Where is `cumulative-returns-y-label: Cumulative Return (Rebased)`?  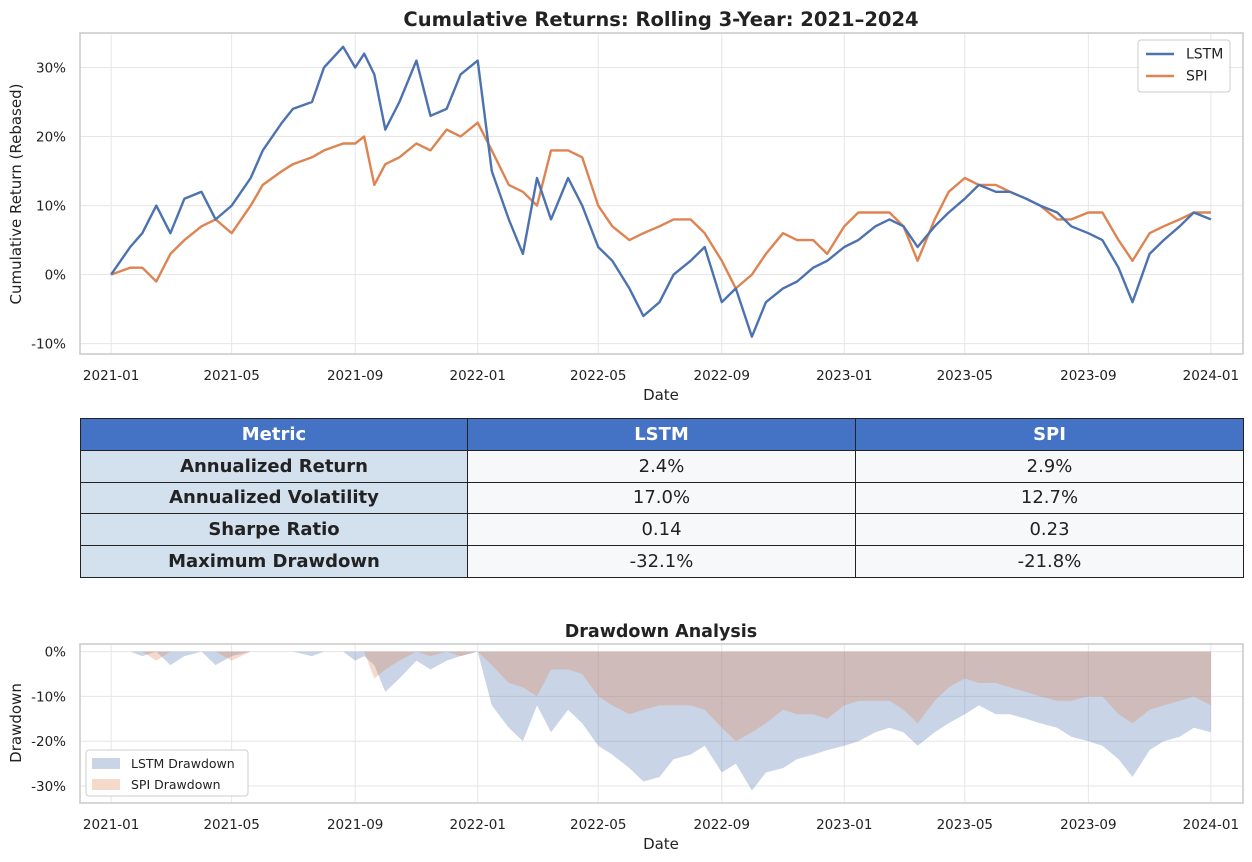 cumulative-returns-y-label: Cumulative Return (Rebased) is located at coordinates (16, 194).